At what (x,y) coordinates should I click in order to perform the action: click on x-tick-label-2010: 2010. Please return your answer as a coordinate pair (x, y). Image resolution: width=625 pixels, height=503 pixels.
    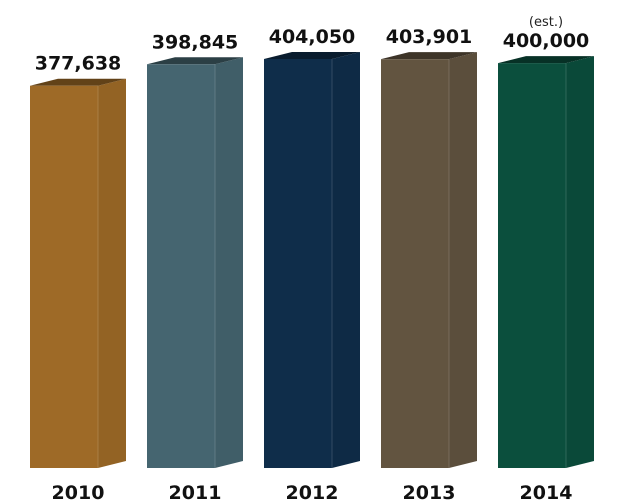
    Looking at the image, I should click on (78, 492).